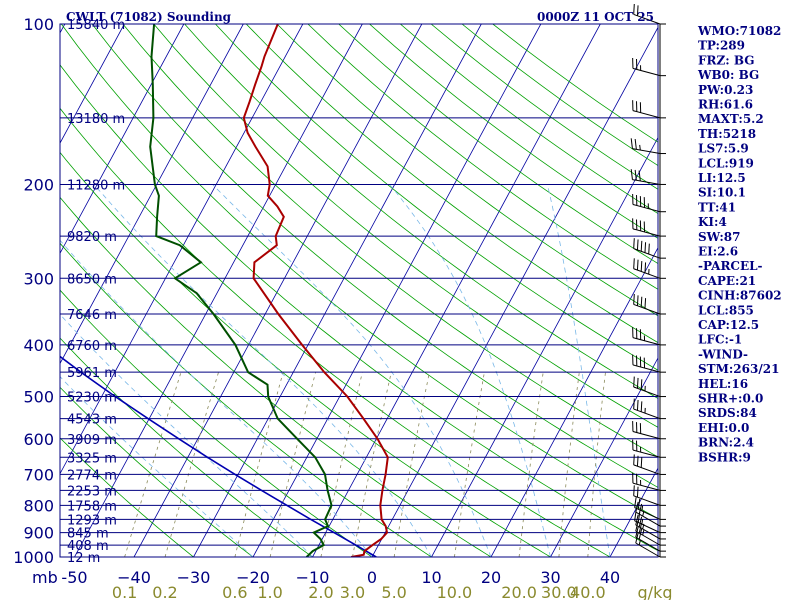 Image resolution: width=800 pixels, height=600 pixels. Describe the element at coordinates (724, 457) in the screenshot. I see `sounding-index: BSHR:9` at that location.